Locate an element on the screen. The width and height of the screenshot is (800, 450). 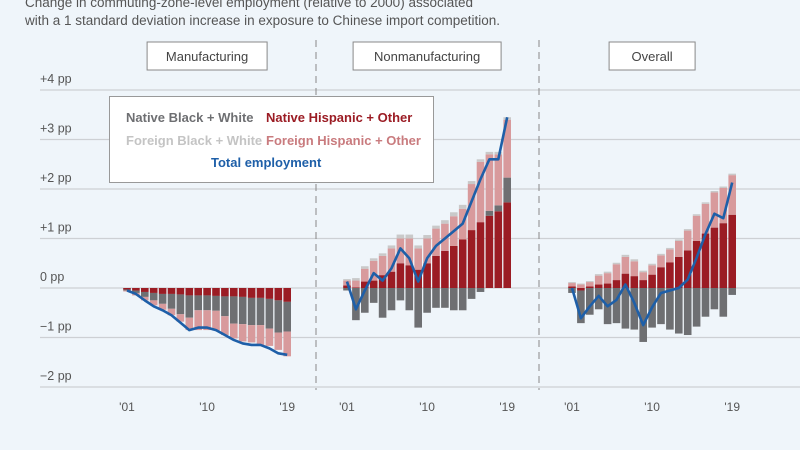
panel-title: Nonmanufacturing is located at coordinates (427, 56).